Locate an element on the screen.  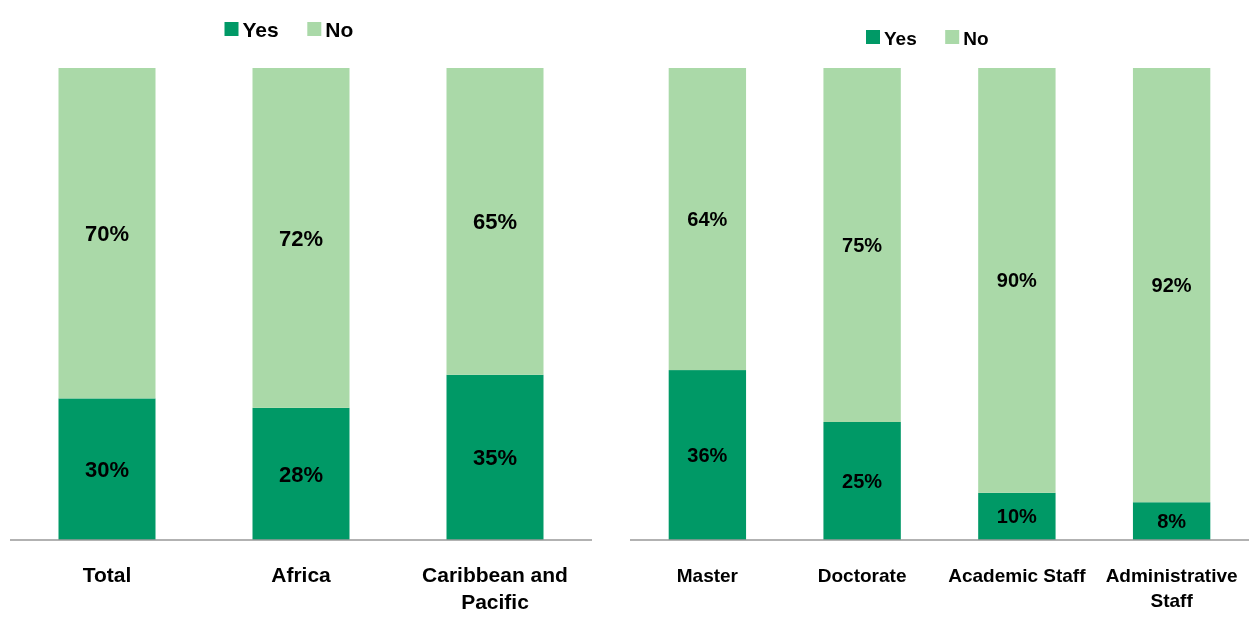
data-label: 92% is located at coordinates (1171, 285).